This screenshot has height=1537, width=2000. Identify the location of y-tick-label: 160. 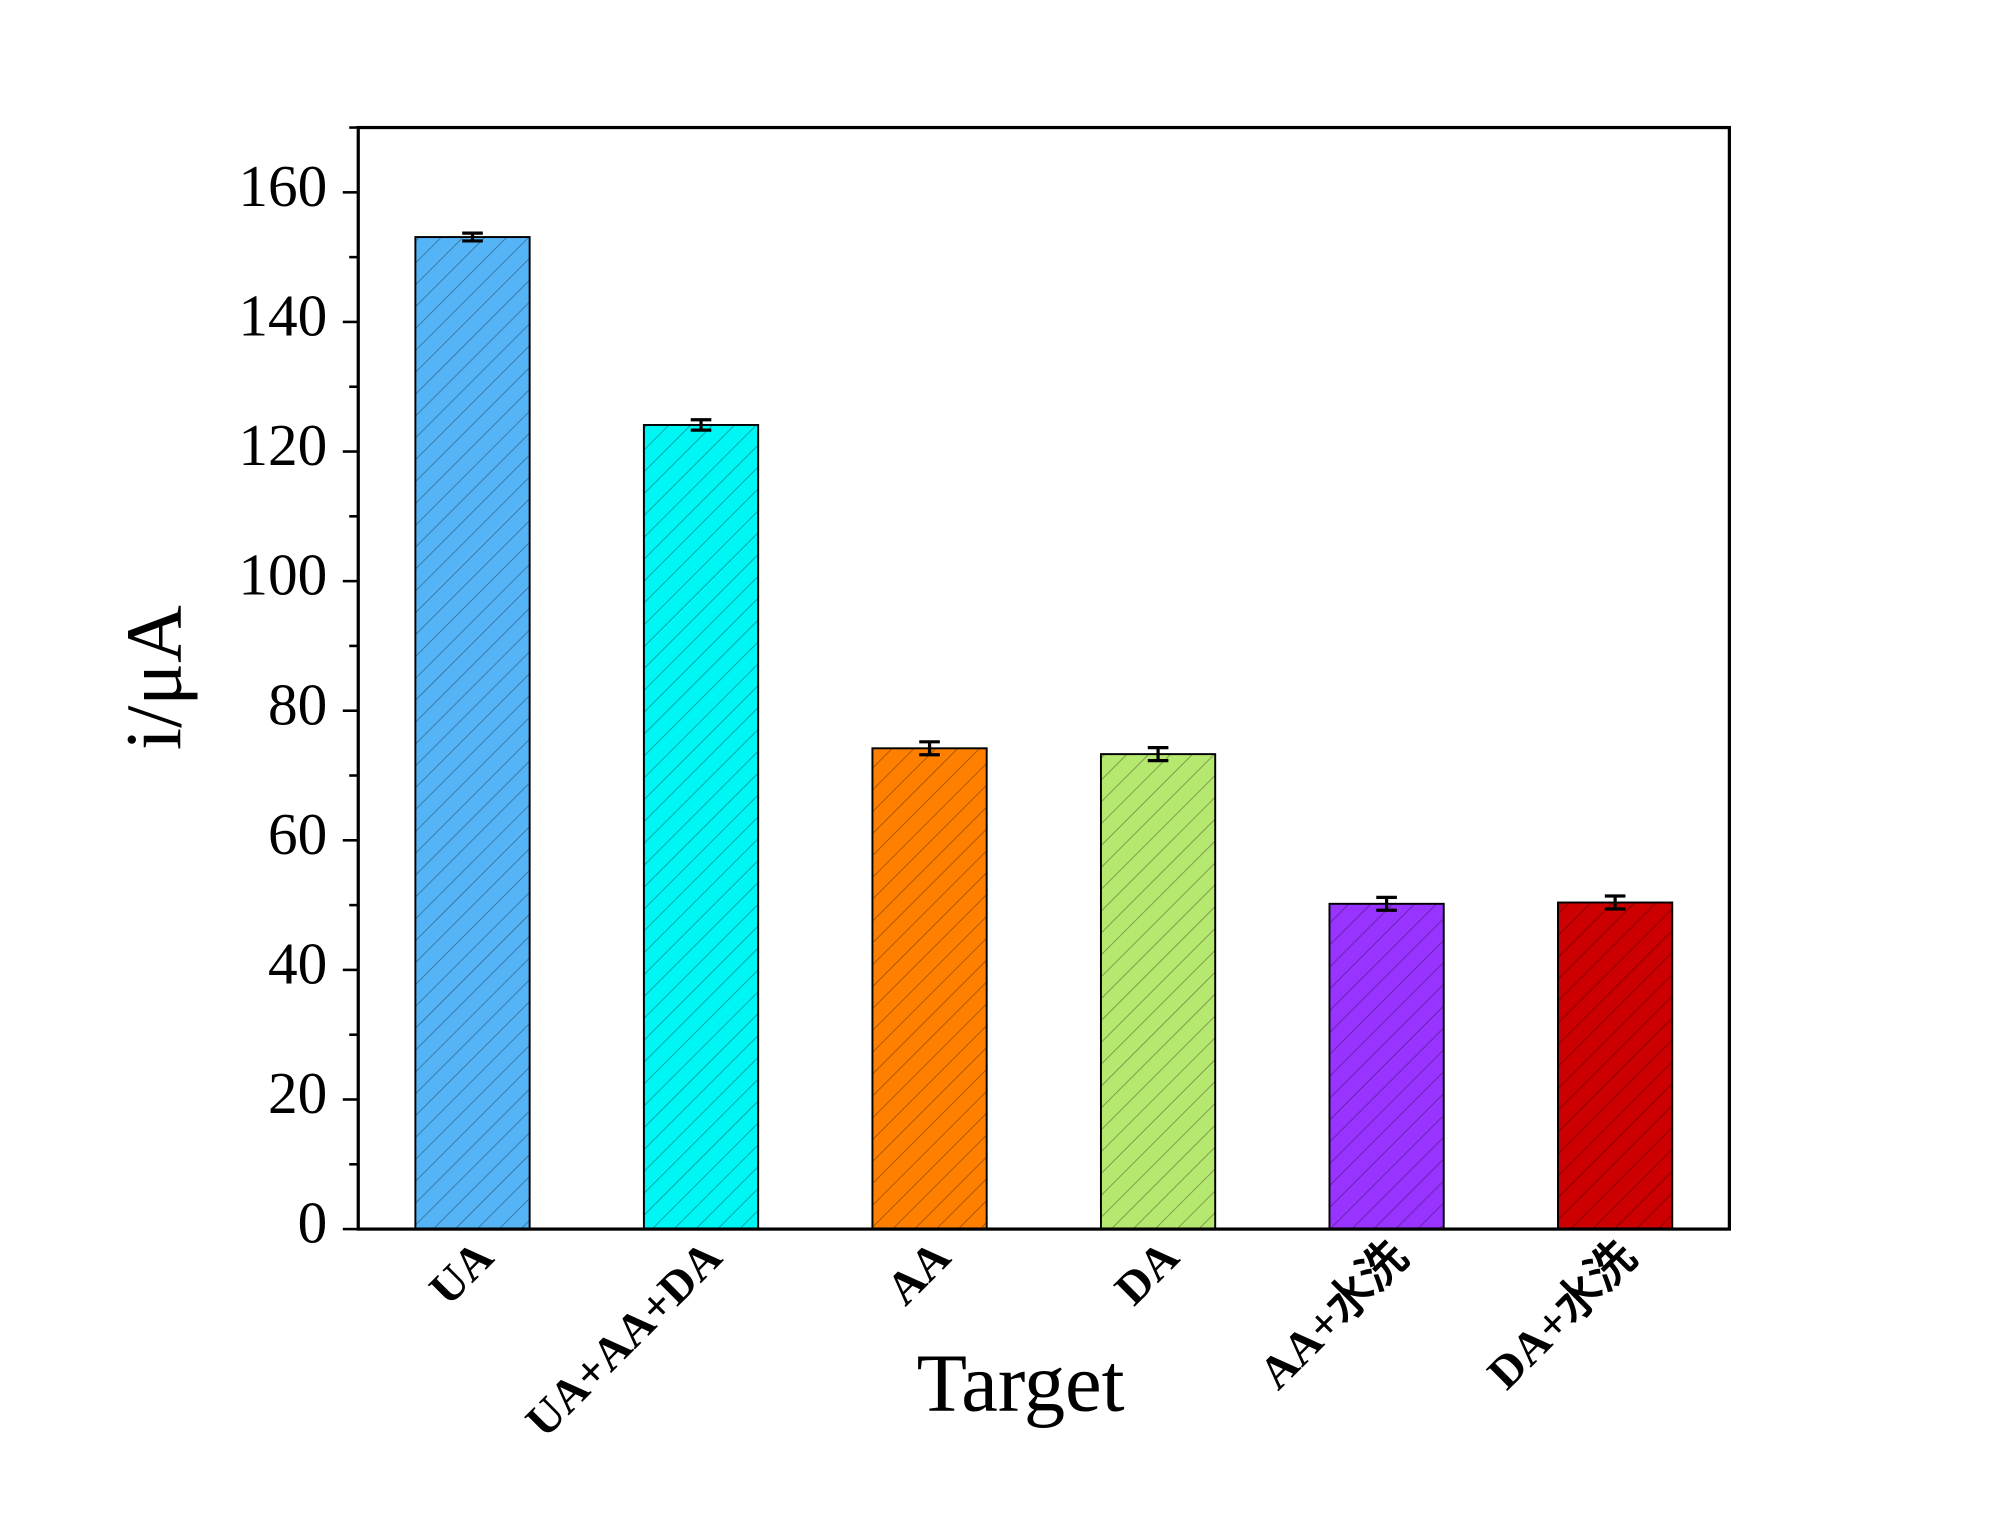
(282, 186).